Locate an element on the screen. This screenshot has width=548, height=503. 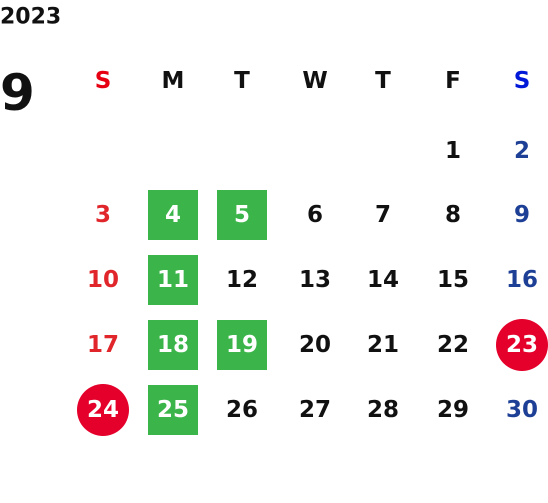
day: 14 is located at coordinates (383, 280).